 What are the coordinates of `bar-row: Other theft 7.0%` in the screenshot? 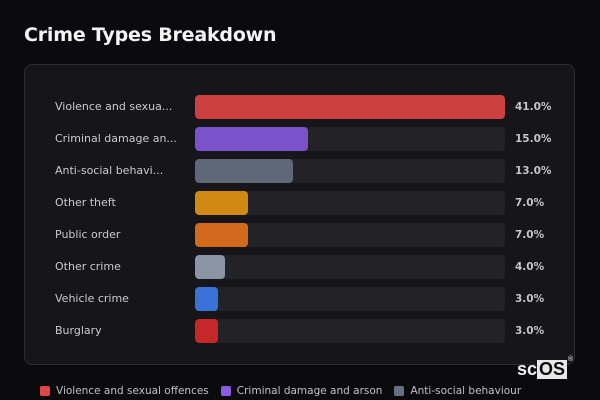 It's located at (299, 203).